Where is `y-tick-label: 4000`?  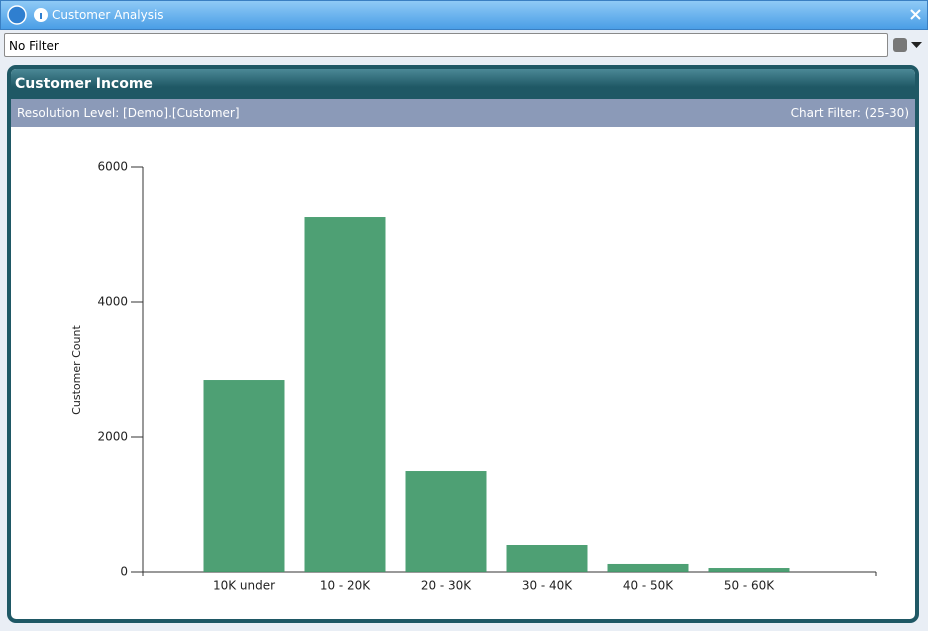
y-tick-label: 4000 is located at coordinates (112, 302).